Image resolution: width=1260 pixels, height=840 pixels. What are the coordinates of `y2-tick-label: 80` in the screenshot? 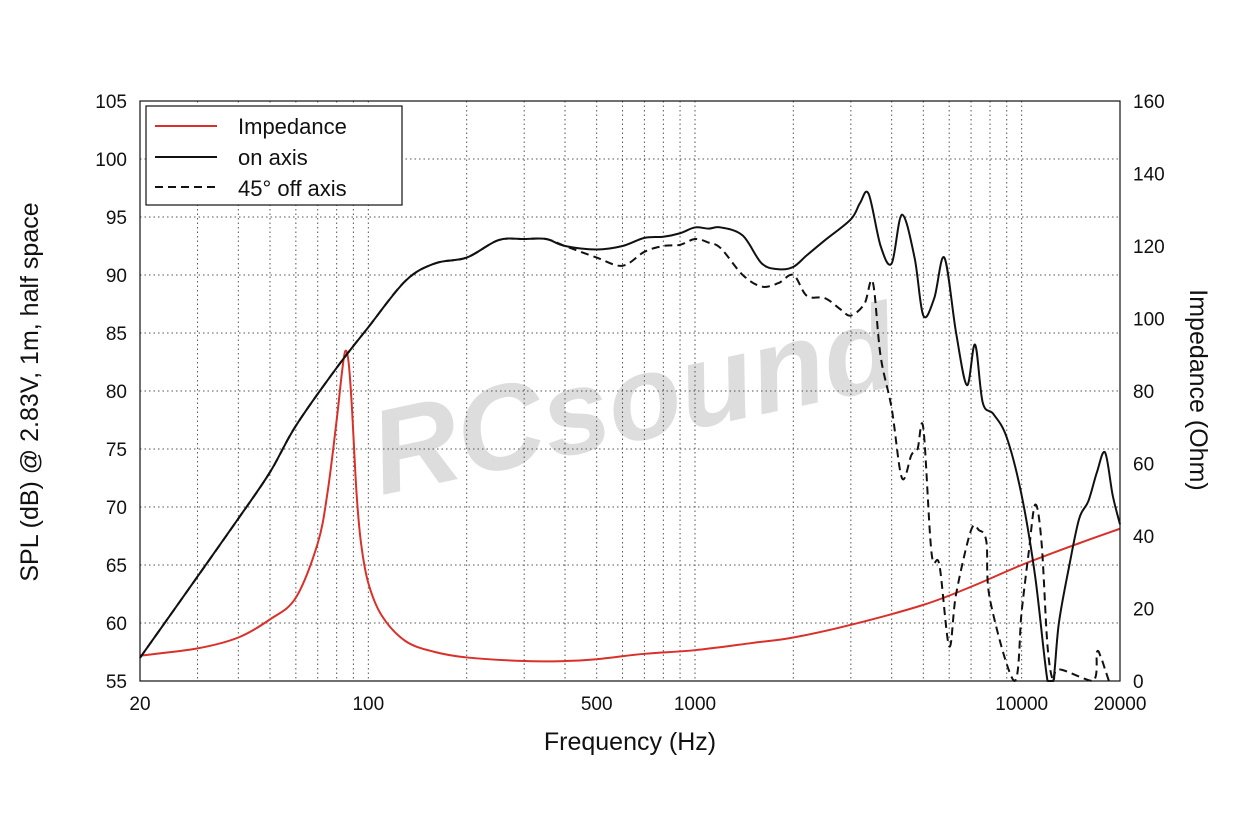 It's located at (1143, 392).